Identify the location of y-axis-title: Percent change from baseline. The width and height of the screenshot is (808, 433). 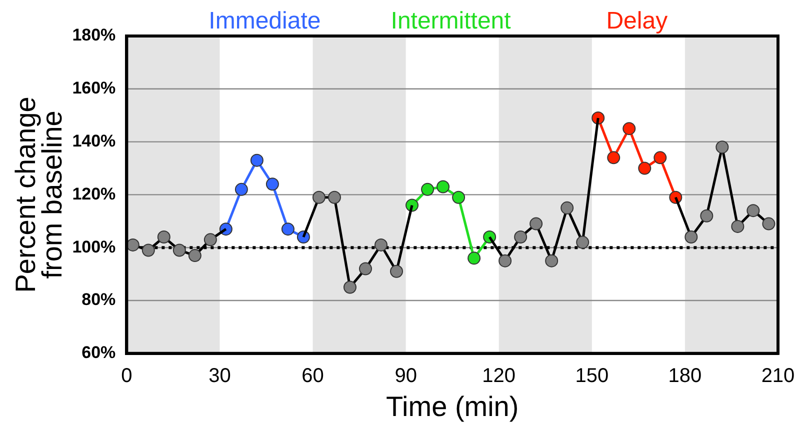
(39, 194).